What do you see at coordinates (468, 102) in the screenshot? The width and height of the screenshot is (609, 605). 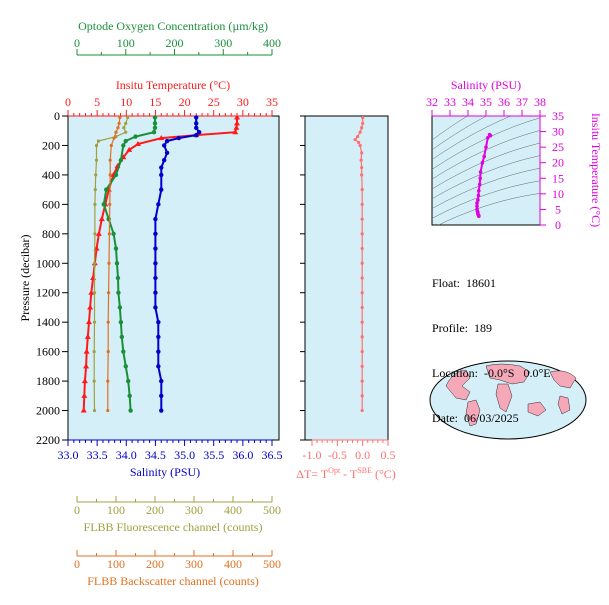 I see `ts-sal-tick-label: 34` at bounding box center [468, 102].